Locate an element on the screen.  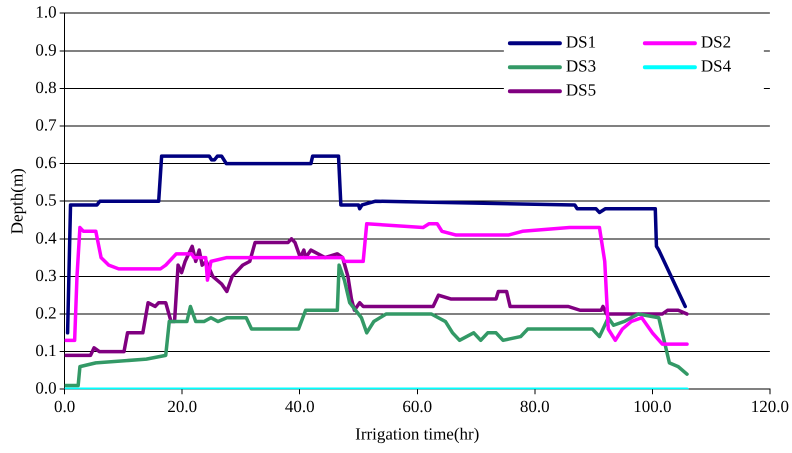
x-tick-label: 20.0 is located at coordinates (182, 406).